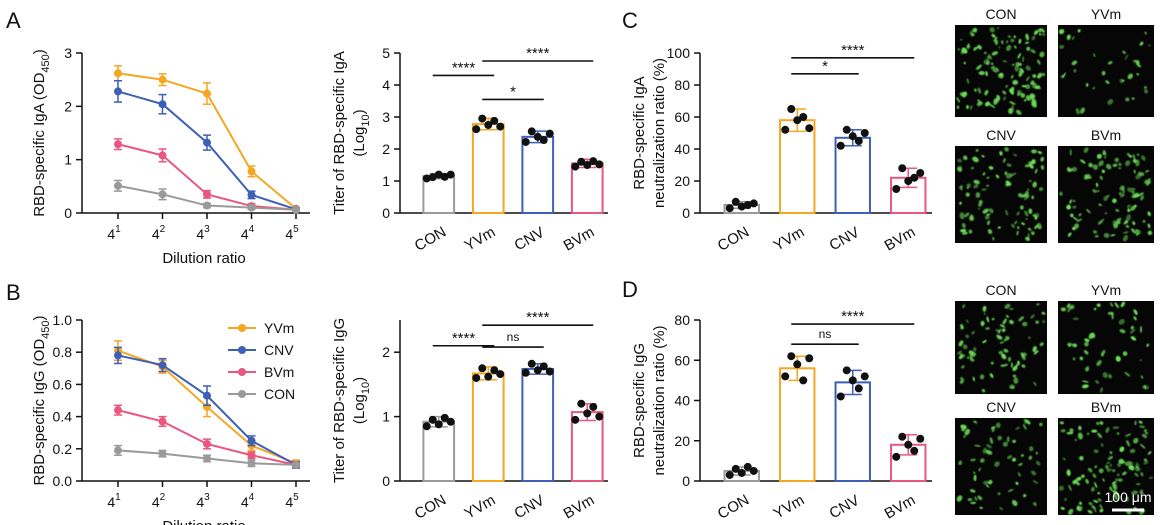 This screenshot has width=1169, height=525. What do you see at coordinates (386, 149) in the screenshot?
I see `y-tick-label: 2` at bounding box center [386, 149].